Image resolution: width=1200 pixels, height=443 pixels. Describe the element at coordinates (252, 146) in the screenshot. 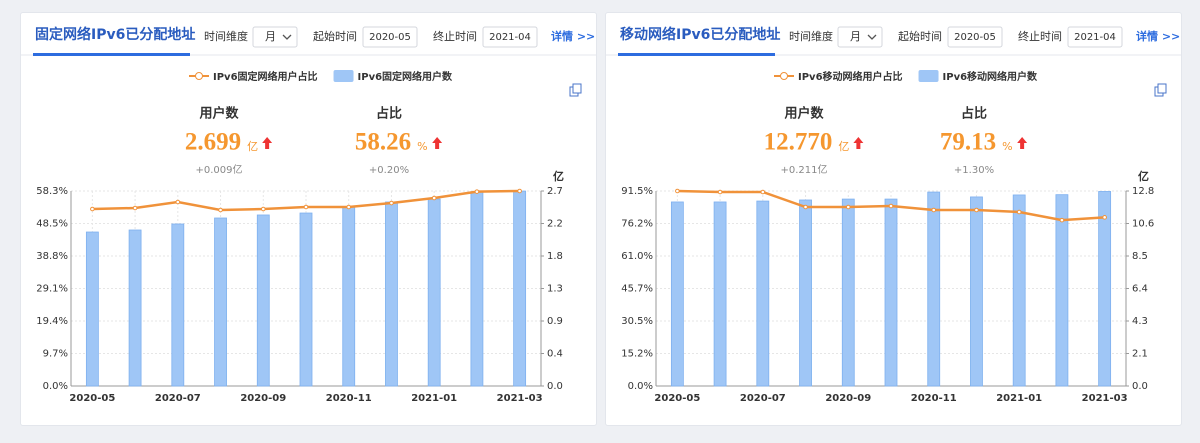

I see `stat-unit: 亿` at that location.